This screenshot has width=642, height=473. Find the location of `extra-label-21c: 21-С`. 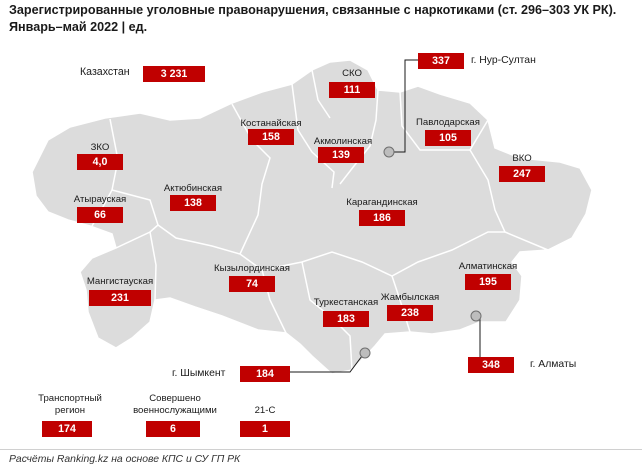

extra-label-21c: 21-С is located at coordinates (265, 410).